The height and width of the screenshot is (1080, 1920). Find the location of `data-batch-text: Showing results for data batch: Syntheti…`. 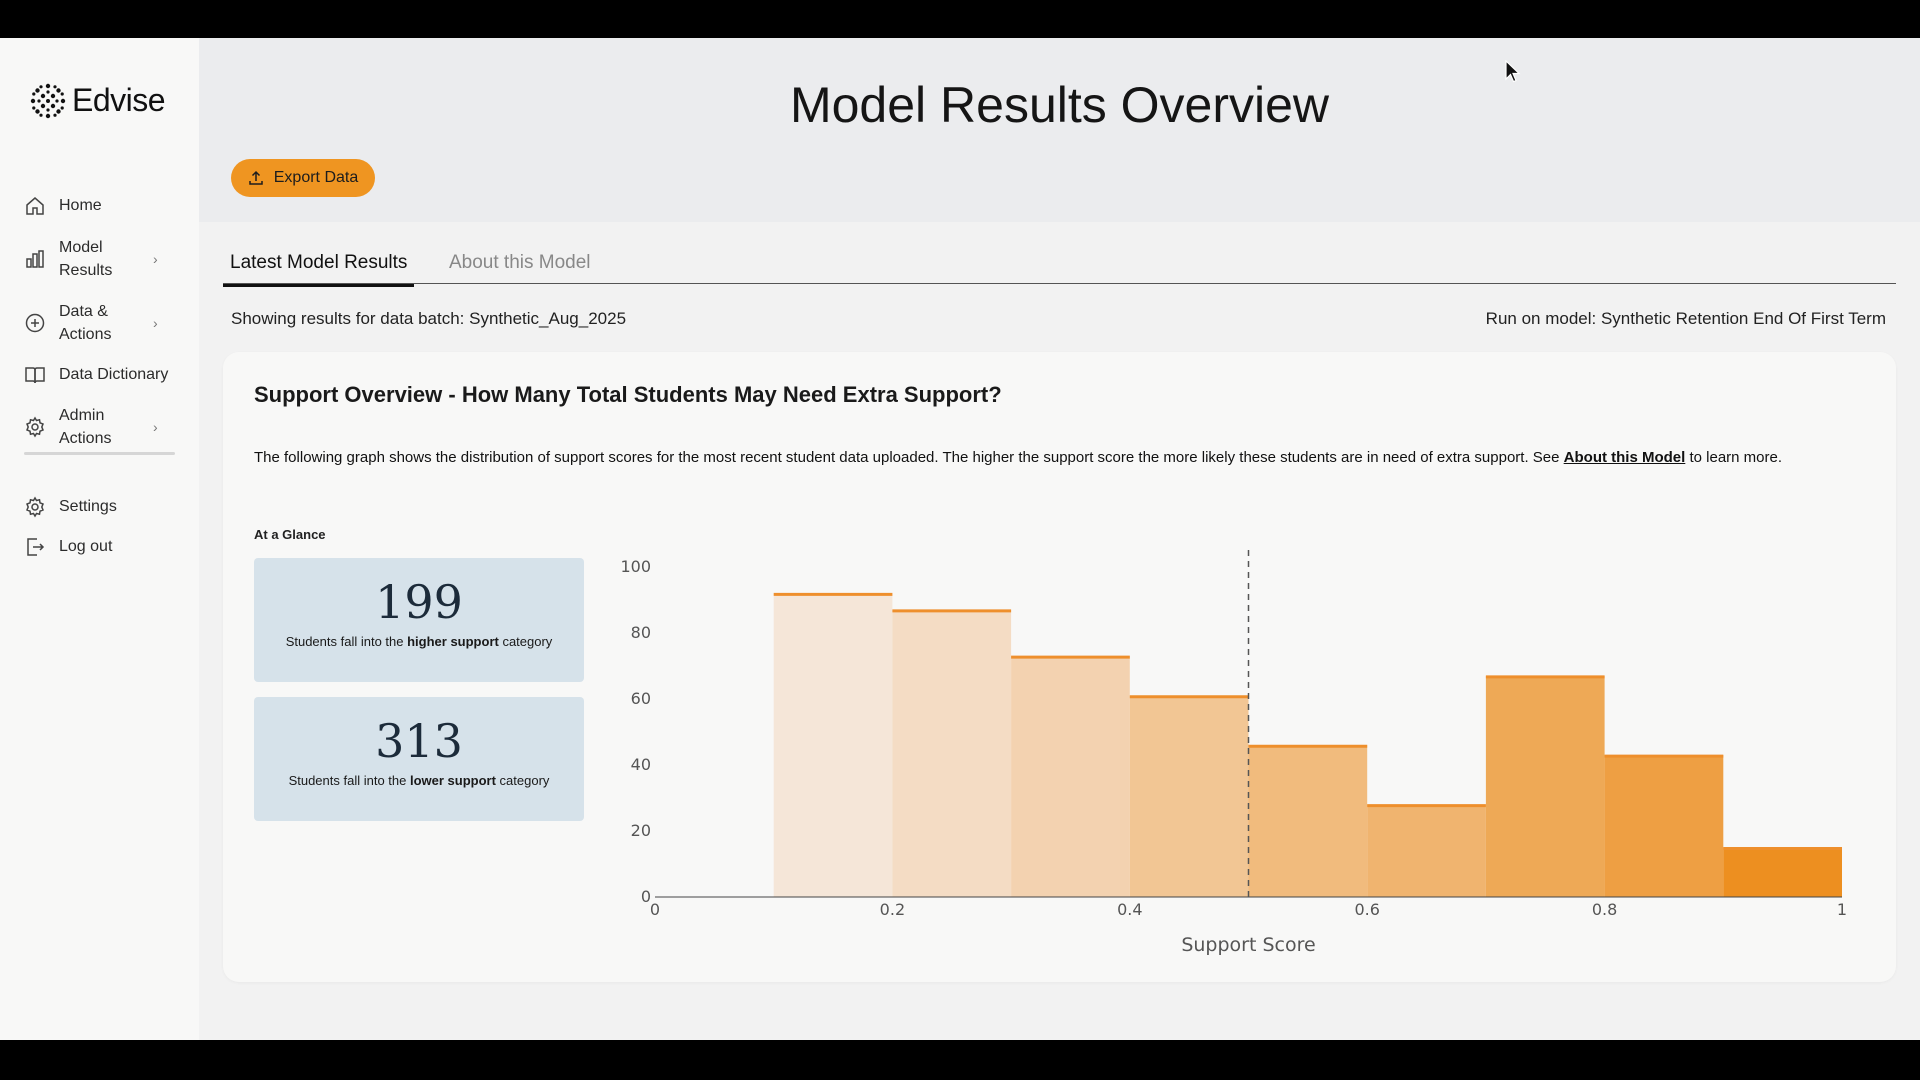

data-batch-text: Showing results for data batch: Syntheti… is located at coordinates (429, 318).